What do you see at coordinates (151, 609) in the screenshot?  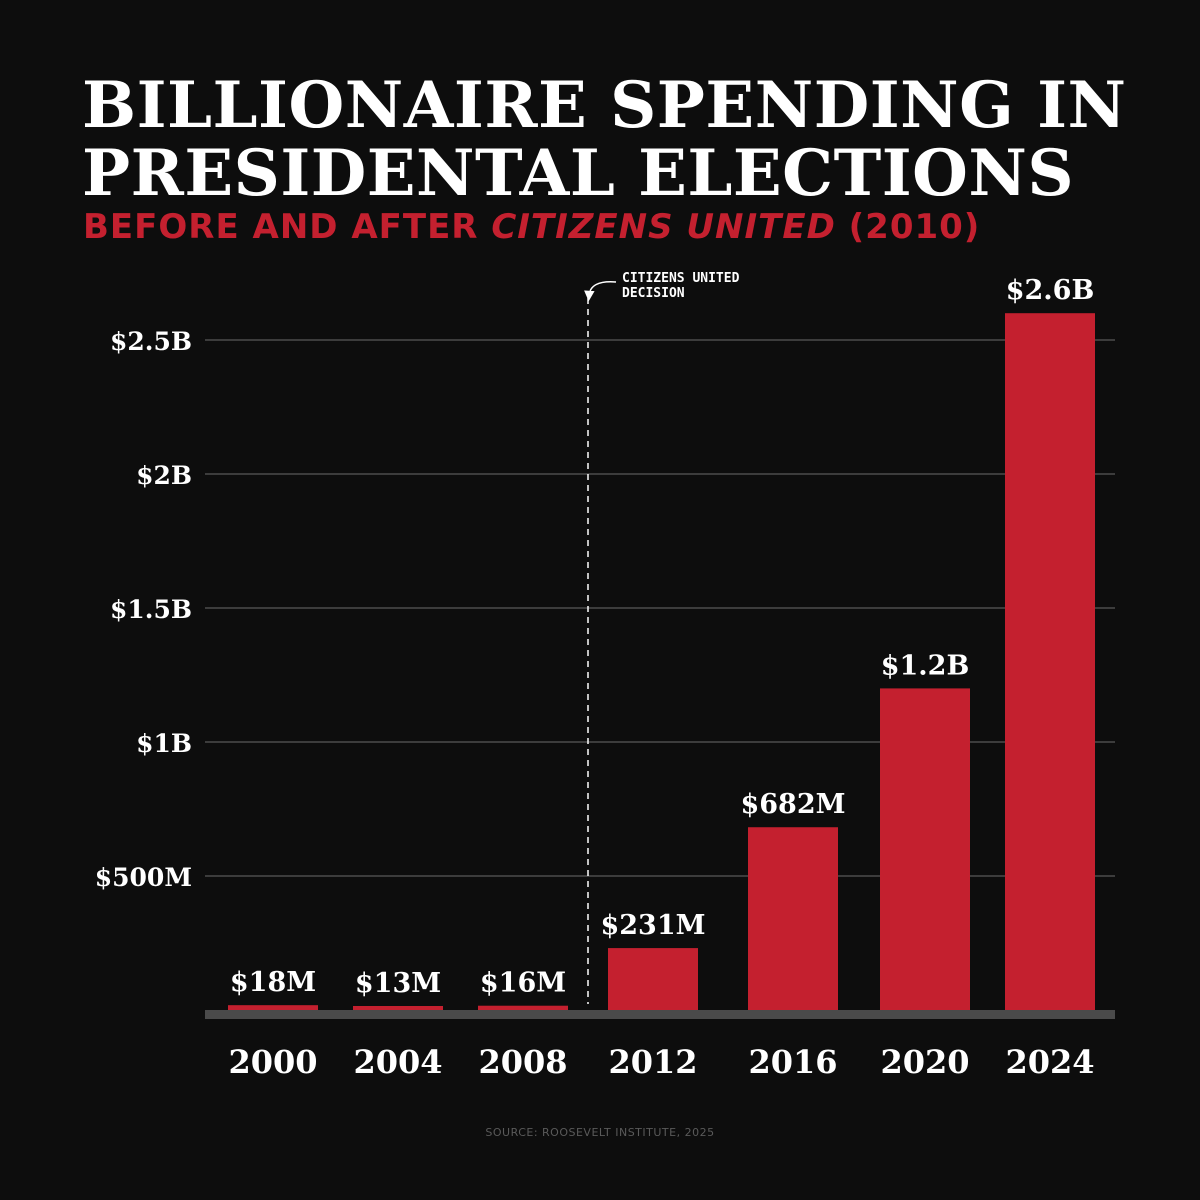 I see `y-tick-label: $1.5B` at bounding box center [151, 609].